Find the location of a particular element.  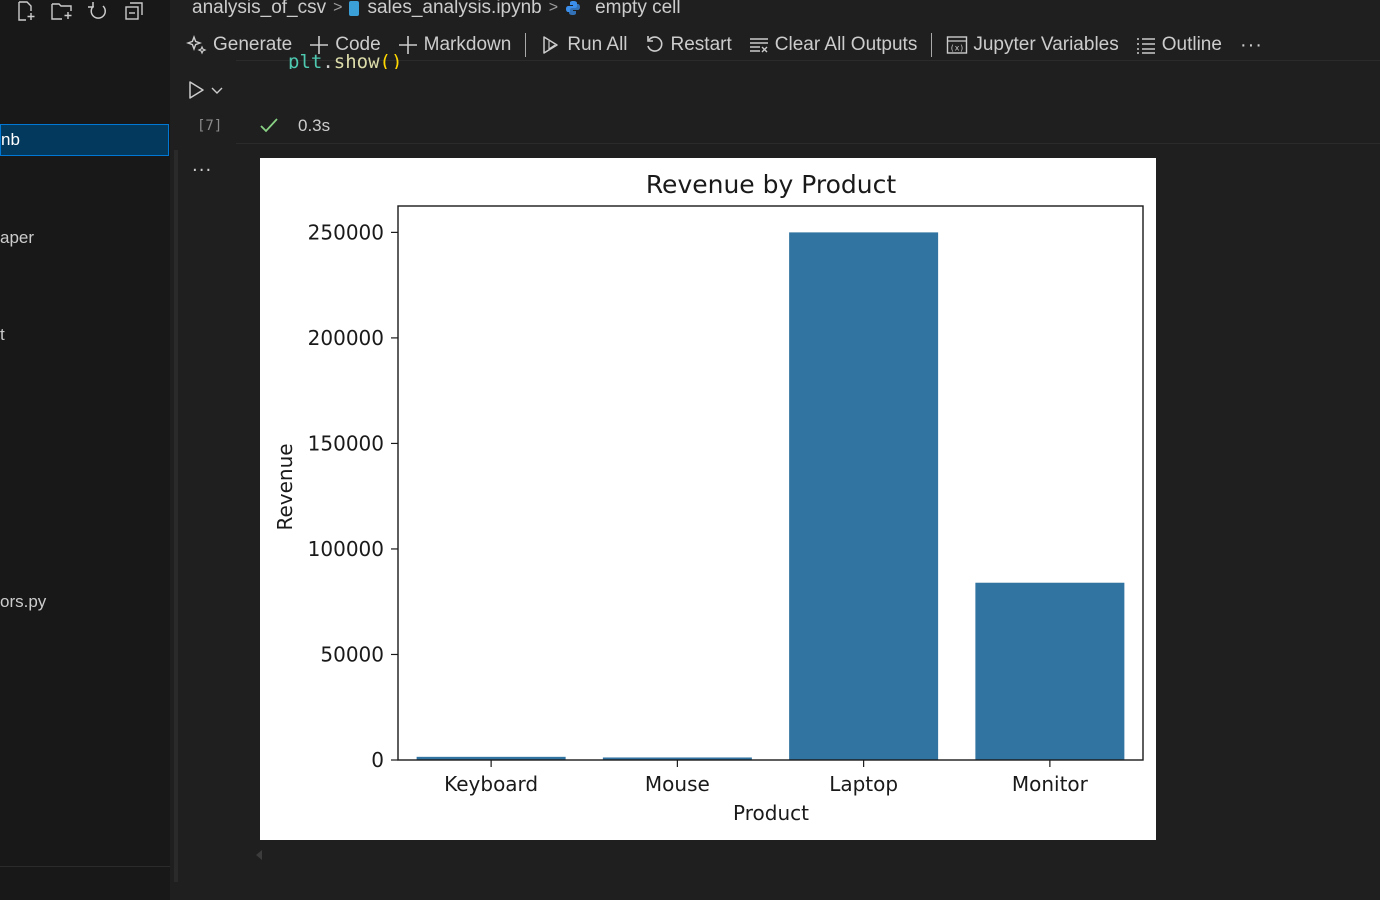

output-actions-button: ··· is located at coordinates (202, 170).